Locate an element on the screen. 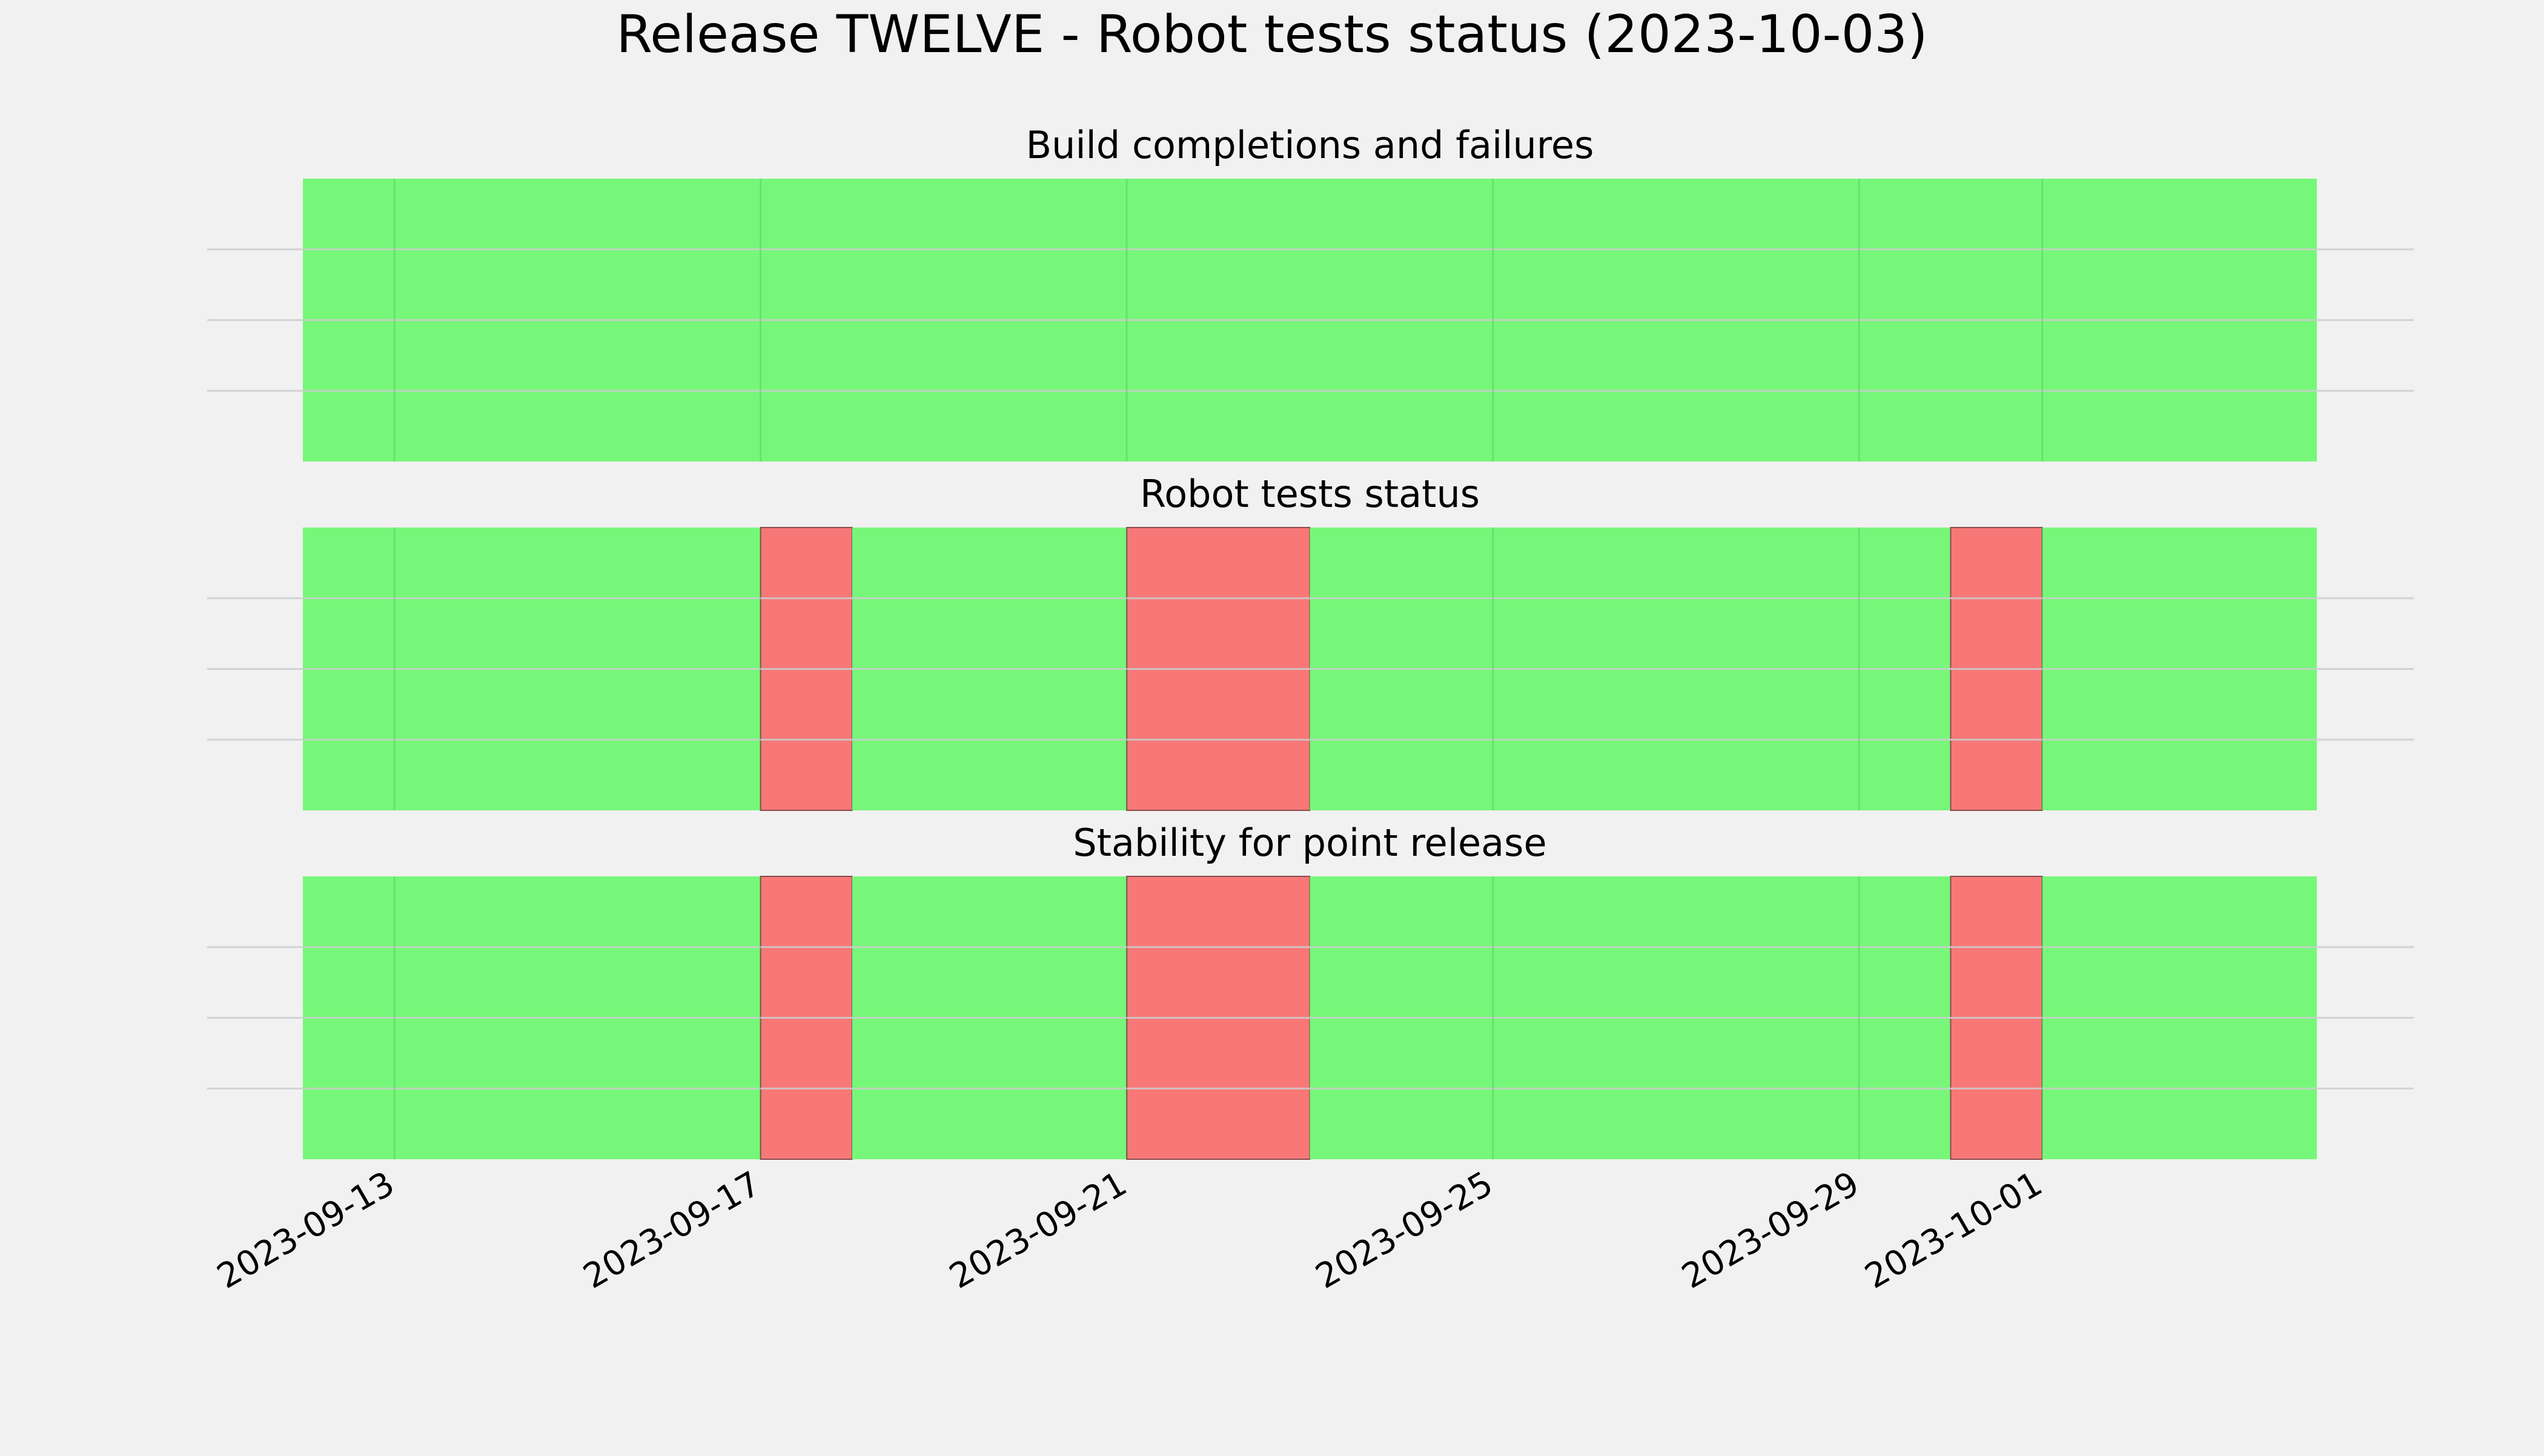 The width and height of the screenshot is (2544, 1456). x-tick-label: 2023-09-13 is located at coordinates (306, 1230).